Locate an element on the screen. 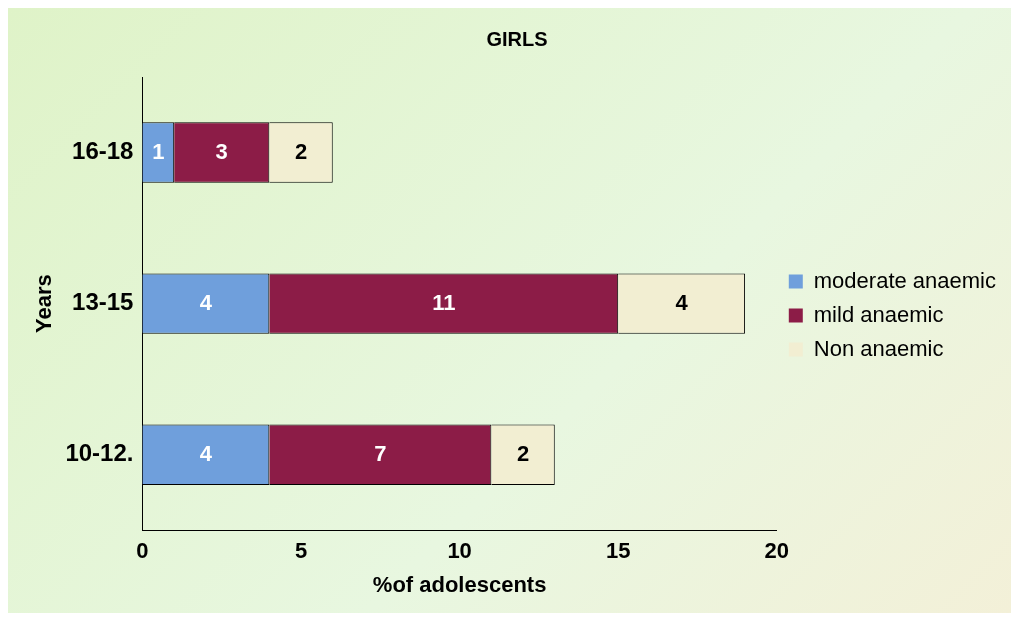 The height and width of the screenshot is (621, 1019). x-tick-label: 0 is located at coordinates (142, 551).